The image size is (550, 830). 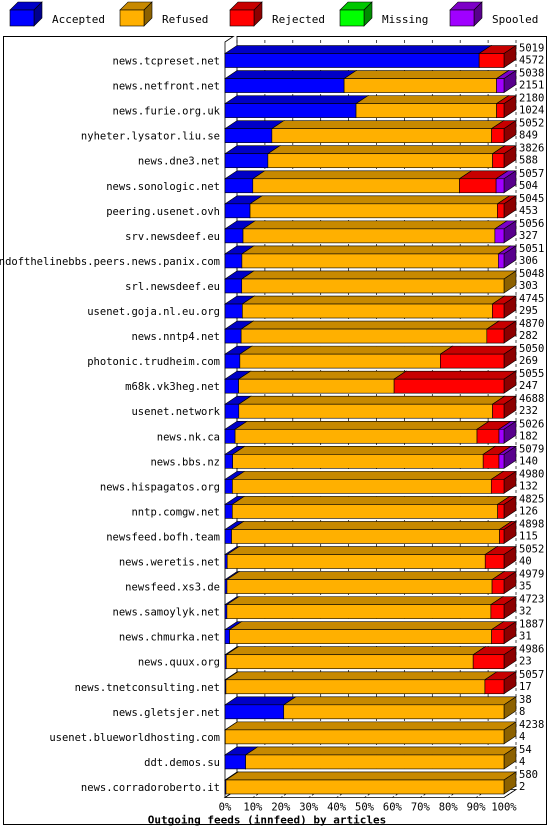 I want to click on accepted-count-label: 504, so click(x=528, y=186).